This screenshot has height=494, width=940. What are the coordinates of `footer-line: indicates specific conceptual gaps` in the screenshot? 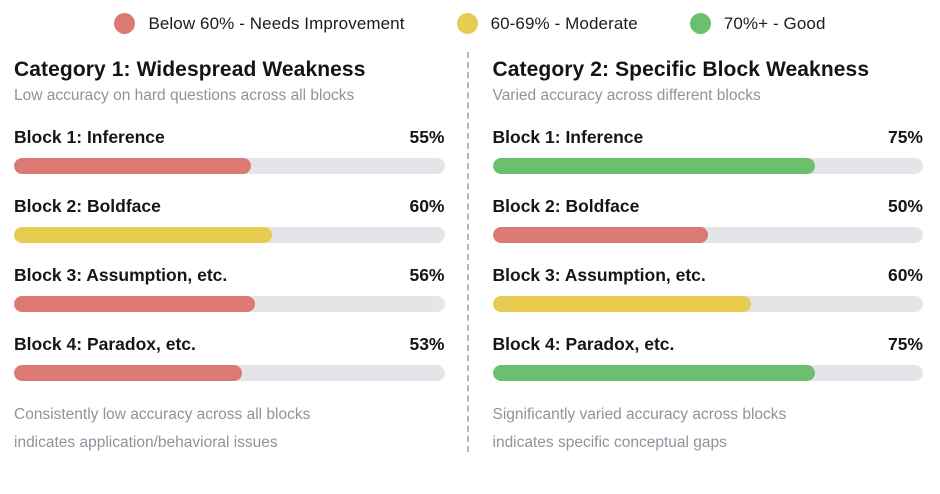 It's located at (609, 442).